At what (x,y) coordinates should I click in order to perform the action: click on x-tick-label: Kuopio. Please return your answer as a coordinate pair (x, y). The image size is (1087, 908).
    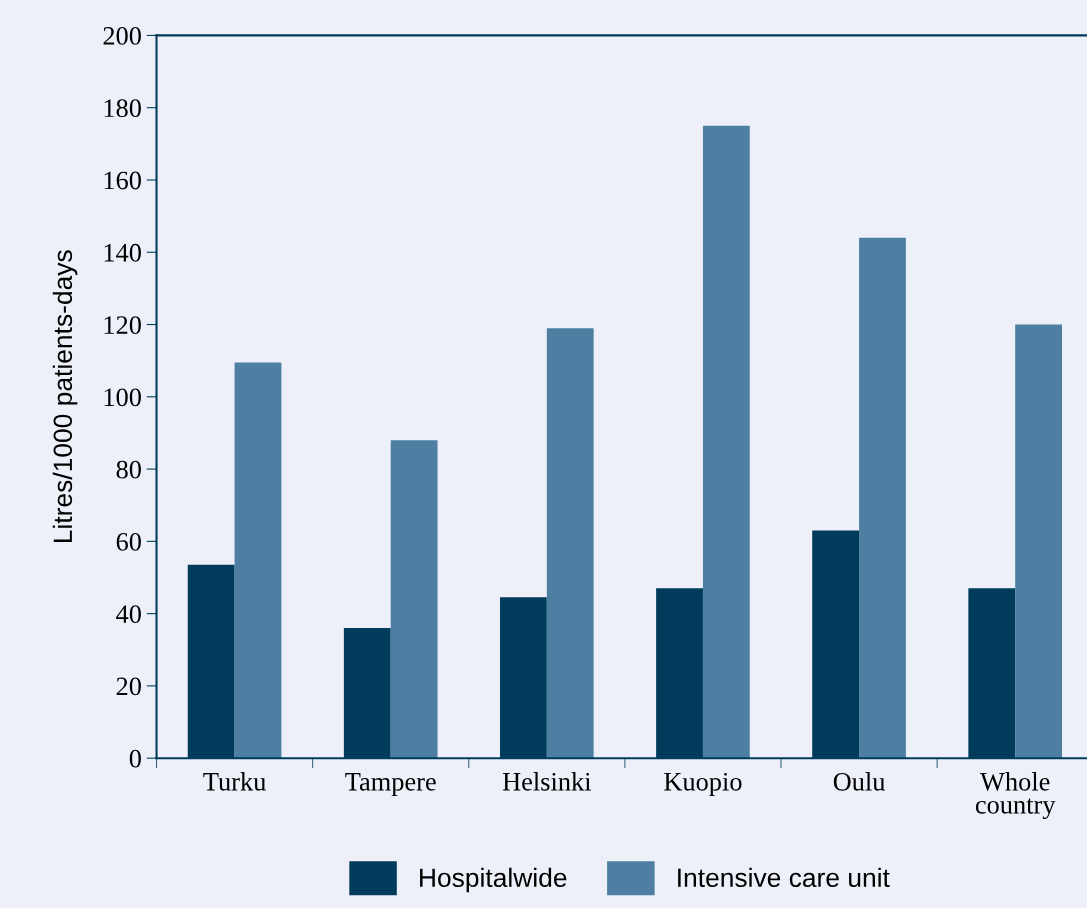
    Looking at the image, I should click on (703, 784).